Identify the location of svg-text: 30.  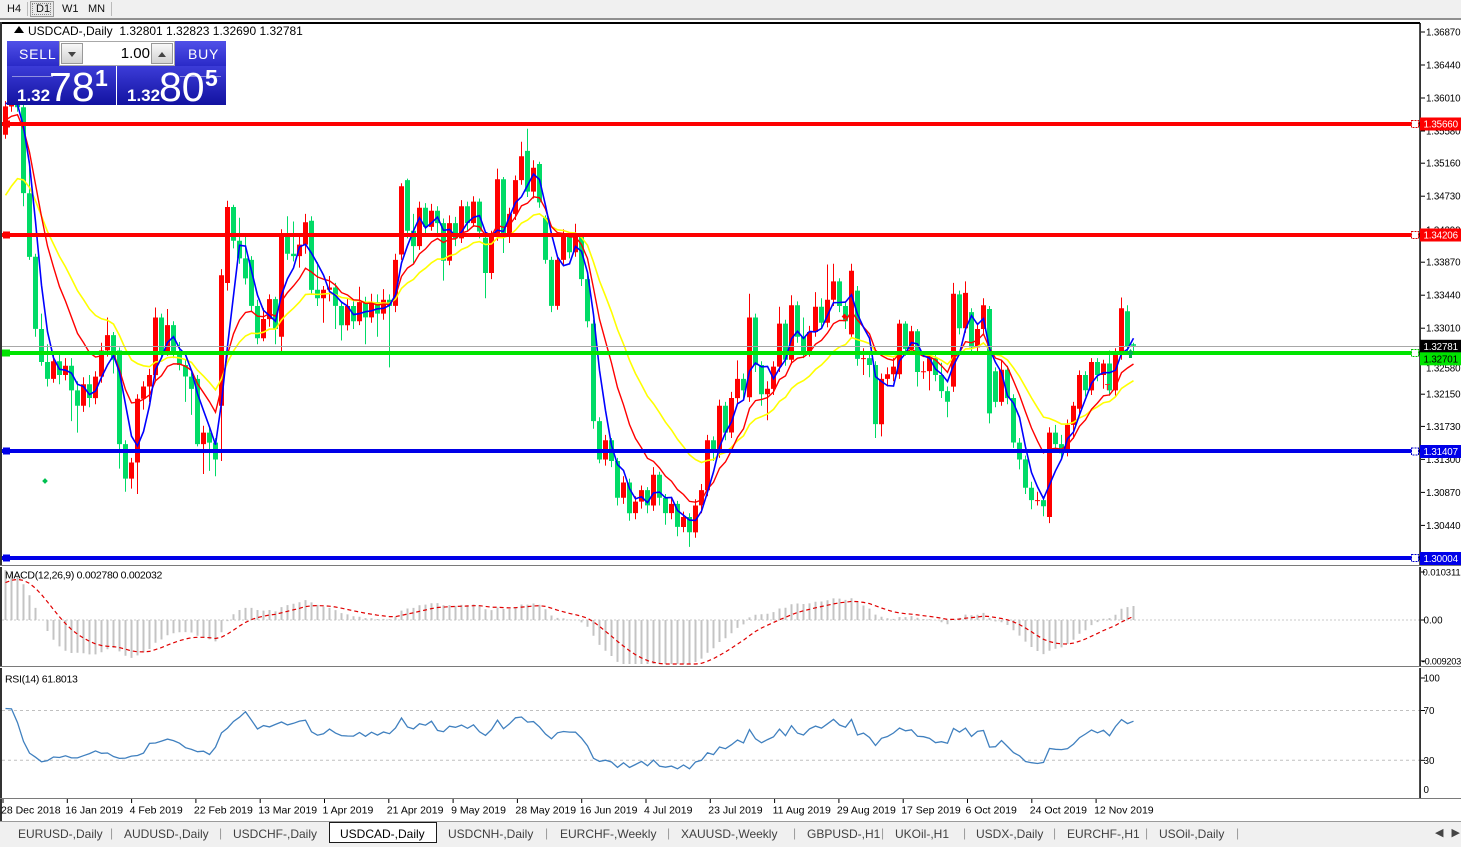
(1429, 761).